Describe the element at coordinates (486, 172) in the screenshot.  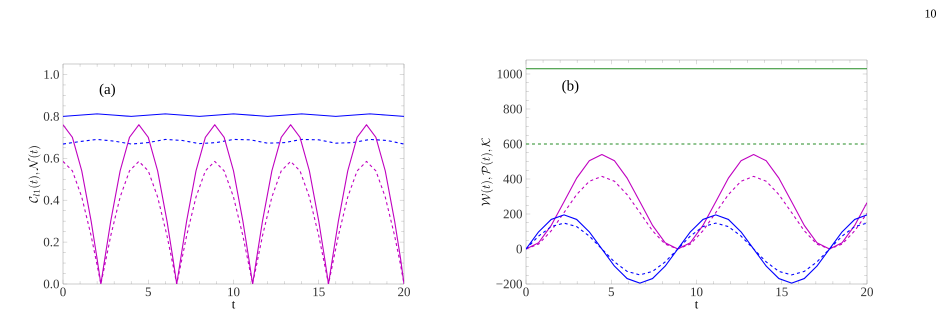
I see `y-axis-title: $\mathcal{W}(t),\mathcal{P}(t),\mathcal{K}$` at that location.